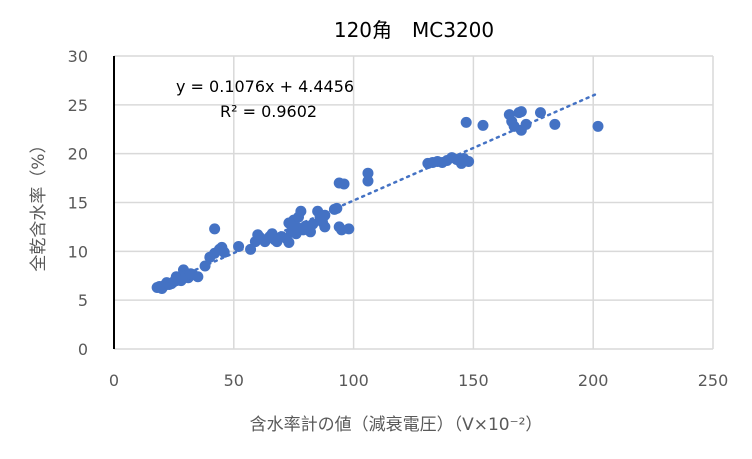  Describe the element at coordinates (414, 30) in the screenshot. I see `chart-title: 120角 MC3200` at that location.